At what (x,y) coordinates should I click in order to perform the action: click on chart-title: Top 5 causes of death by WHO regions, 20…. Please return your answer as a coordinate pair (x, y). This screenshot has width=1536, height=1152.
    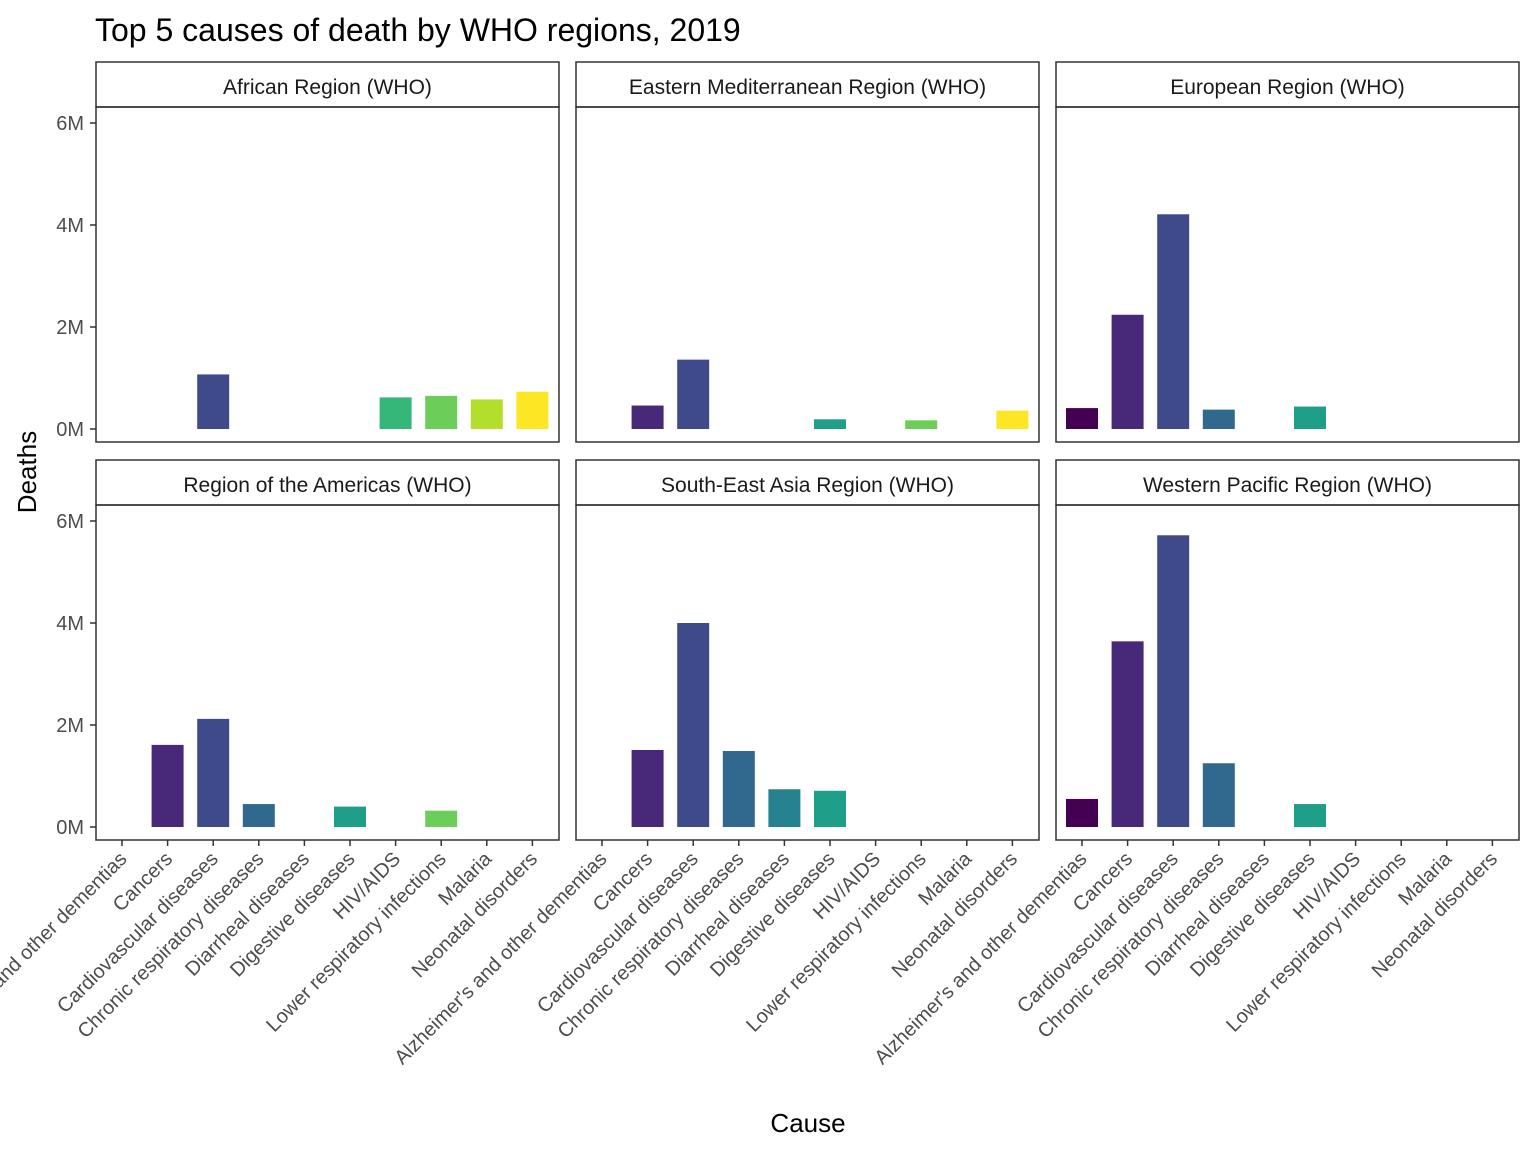
    Looking at the image, I should click on (418, 30).